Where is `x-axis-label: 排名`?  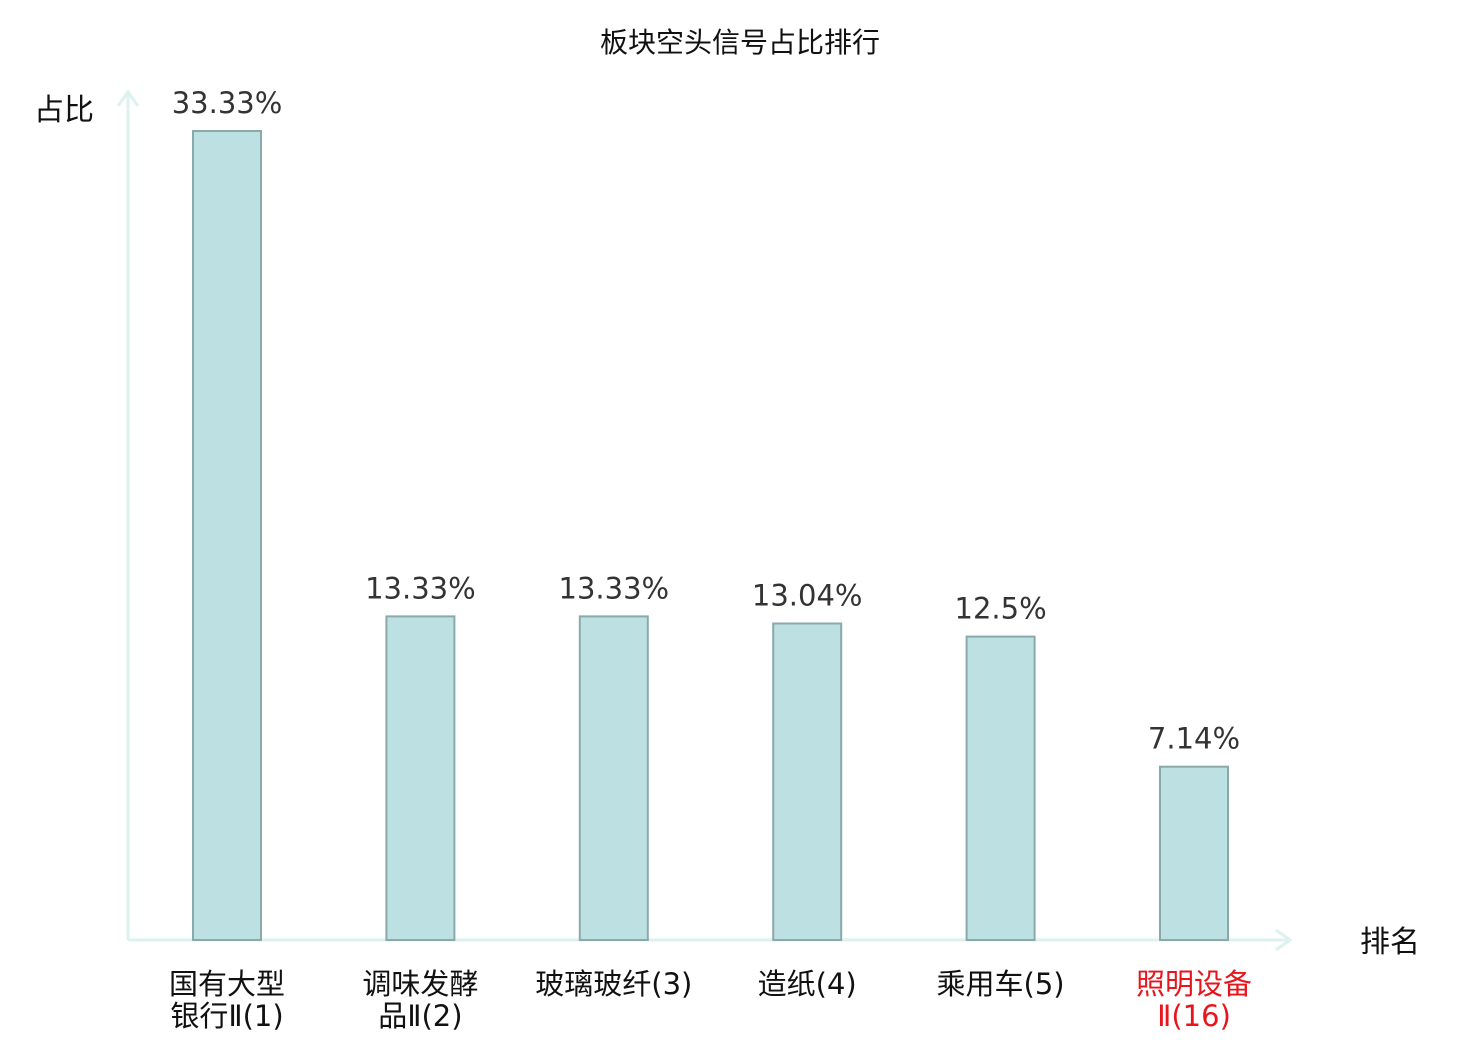 x-axis-label: 排名 is located at coordinates (1390, 942).